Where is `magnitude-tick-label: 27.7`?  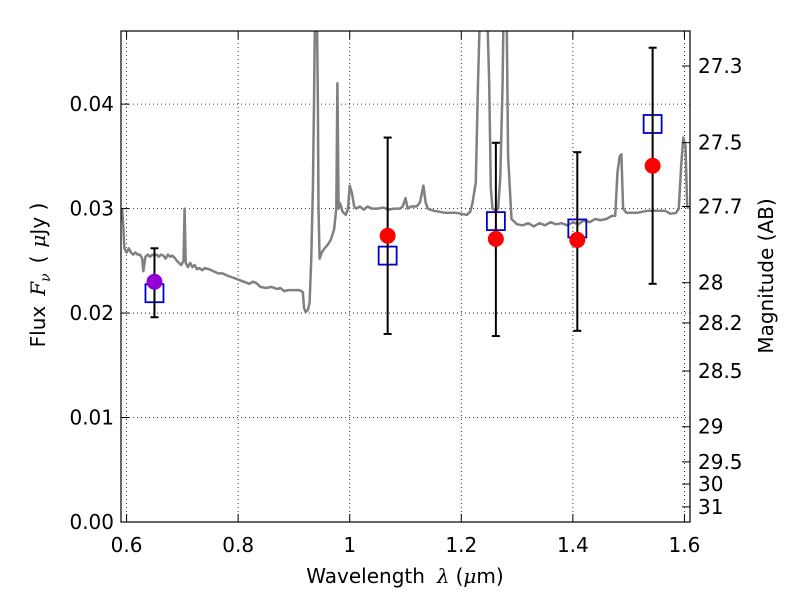
magnitude-tick-label: 27.7 is located at coordinates (720, 207).